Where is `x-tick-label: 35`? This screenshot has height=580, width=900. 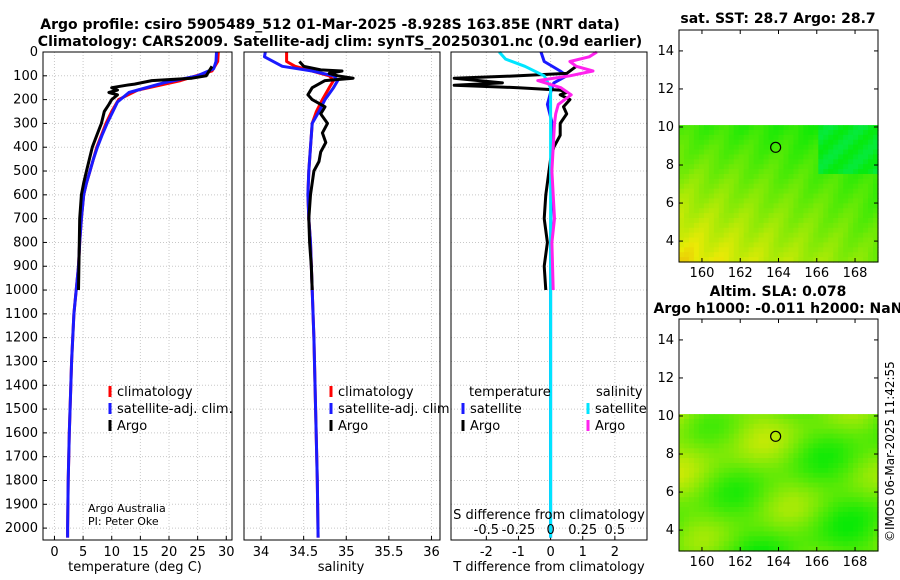
x-tick-label: 35 is located at coordinates (346, 552).